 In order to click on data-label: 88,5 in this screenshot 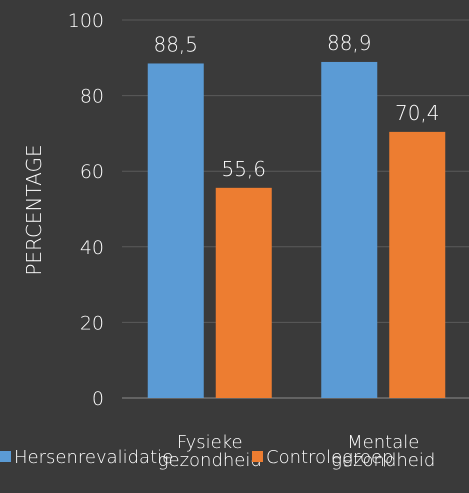, I will do `click(175, 44)`.